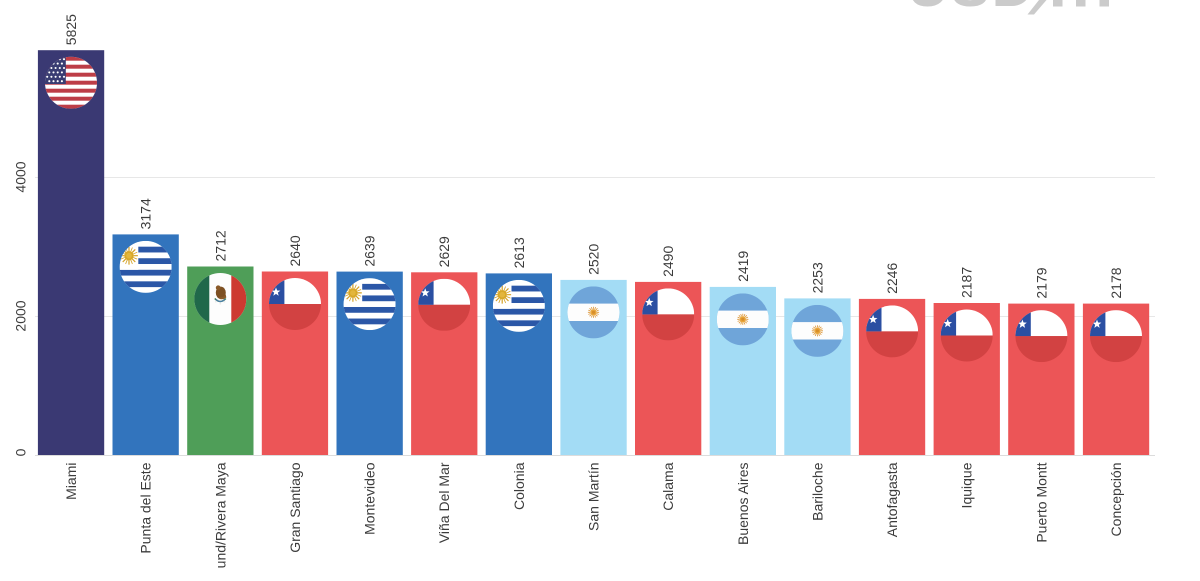 The width and height of the screenshot is (1200, 581). What do you see at coordinates (1041, 282) in the screenshot?
I see `svg-text: 2179` at bounding box center [1041, 282].